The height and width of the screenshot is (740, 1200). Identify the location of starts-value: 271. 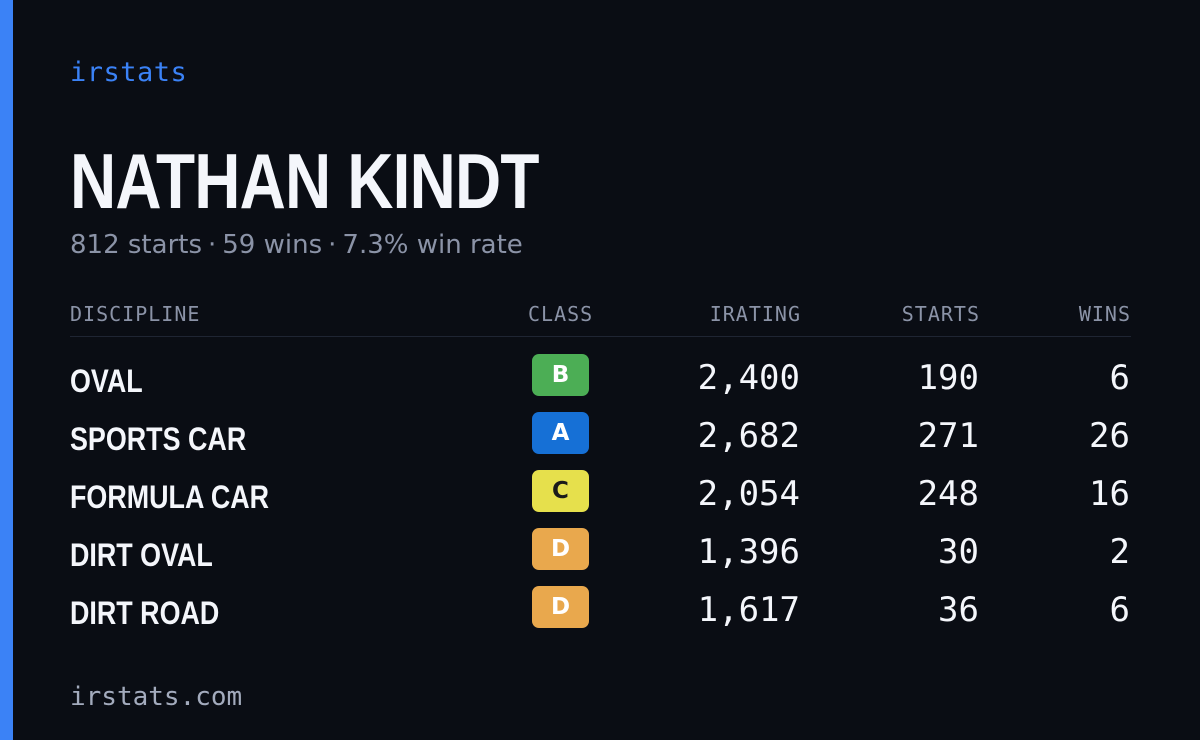
(948, 436).